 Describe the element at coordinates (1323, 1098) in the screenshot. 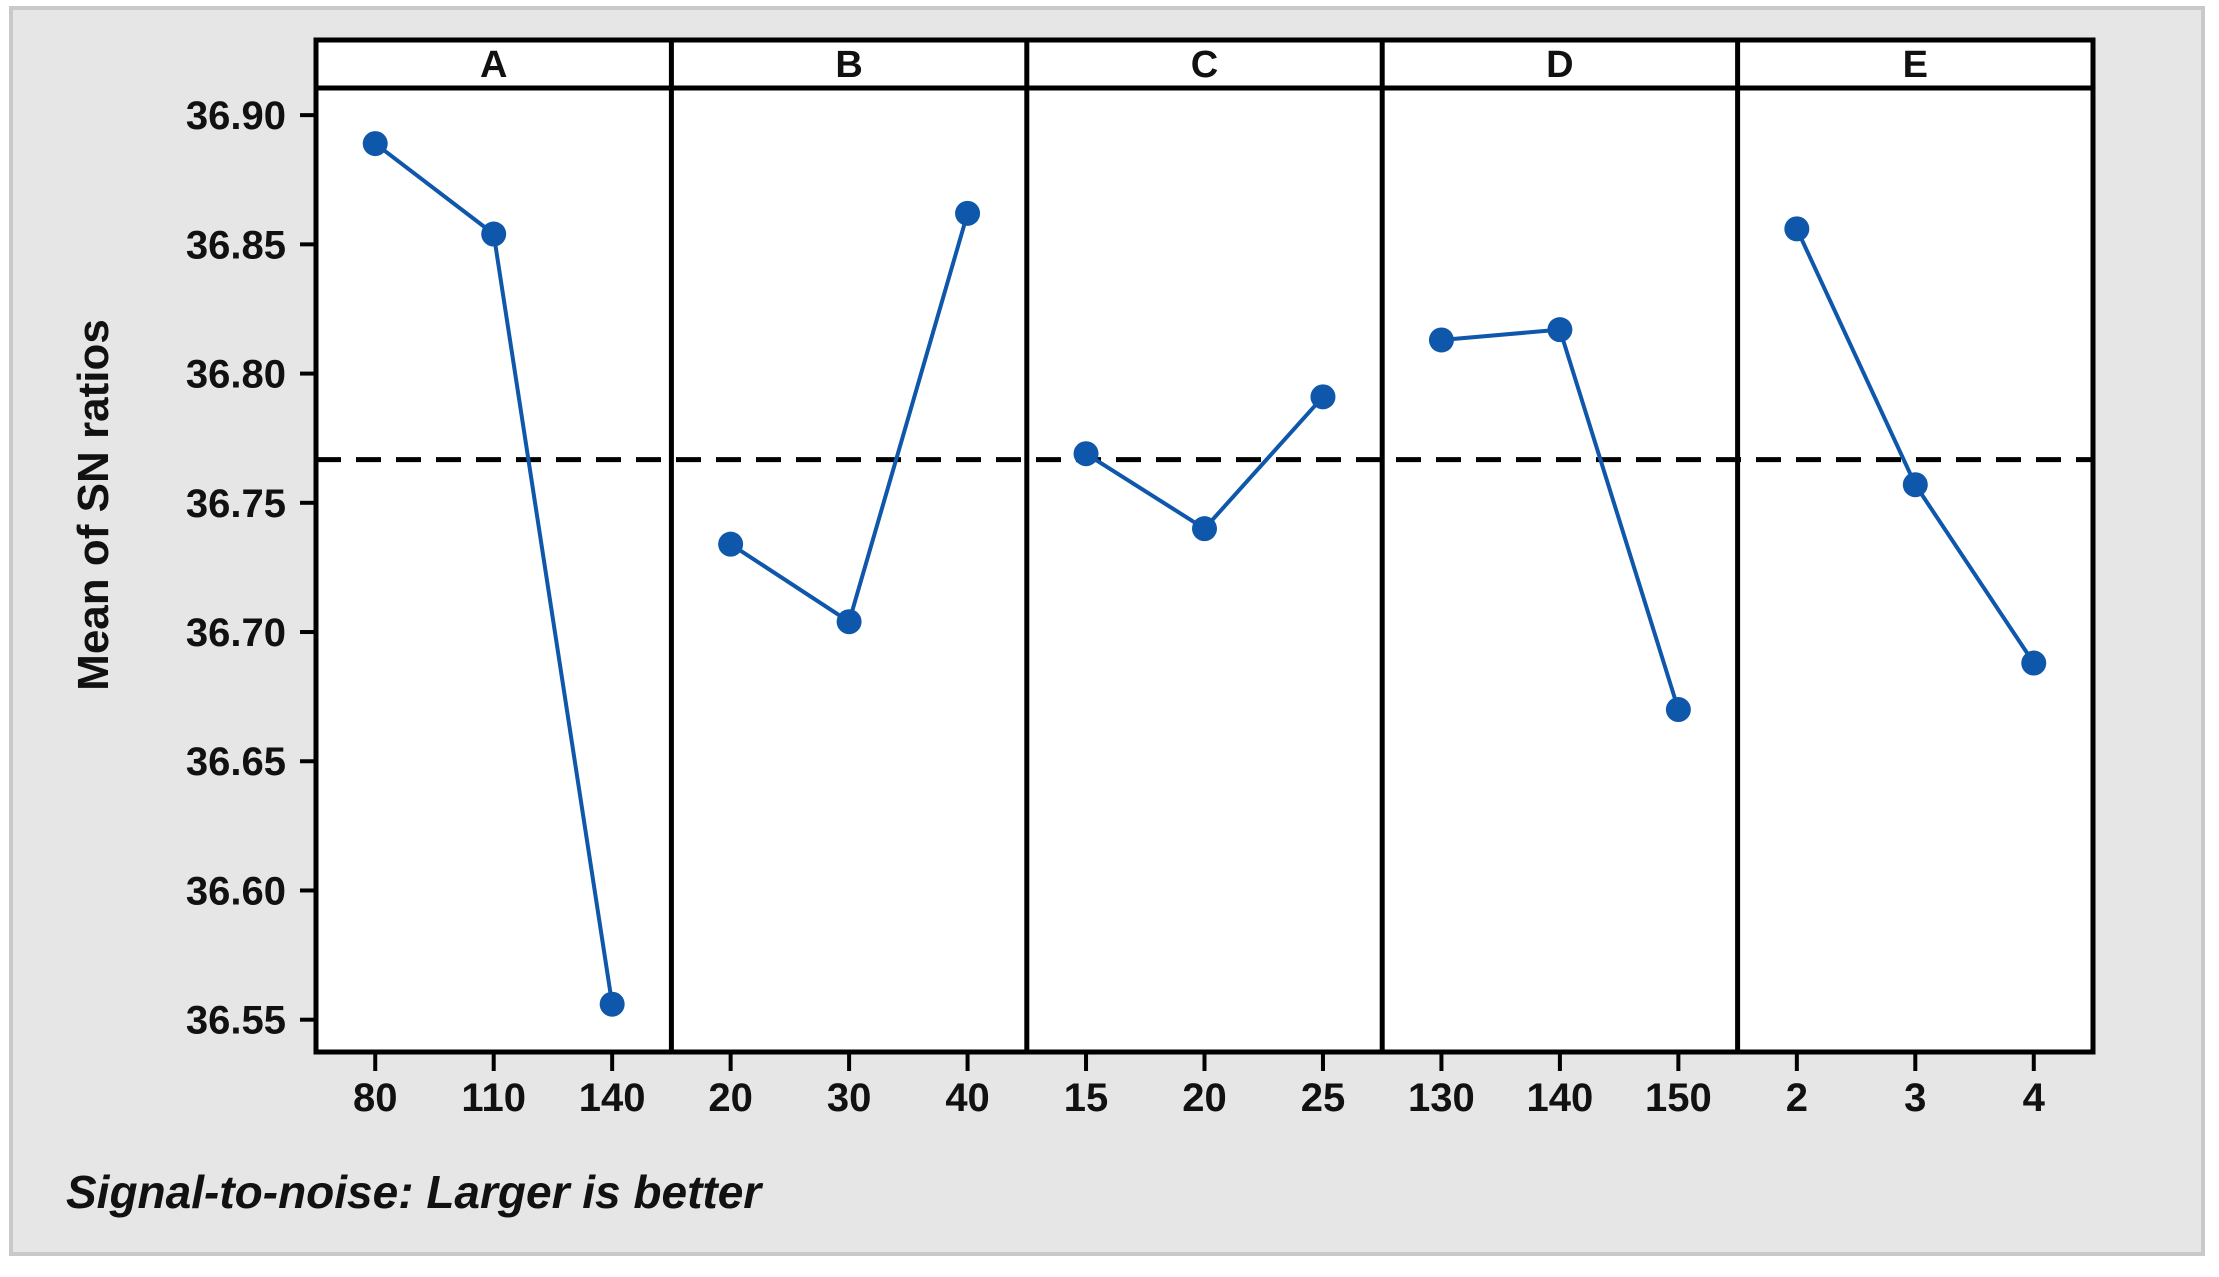

I see `x-tick-label: 25` at that location.